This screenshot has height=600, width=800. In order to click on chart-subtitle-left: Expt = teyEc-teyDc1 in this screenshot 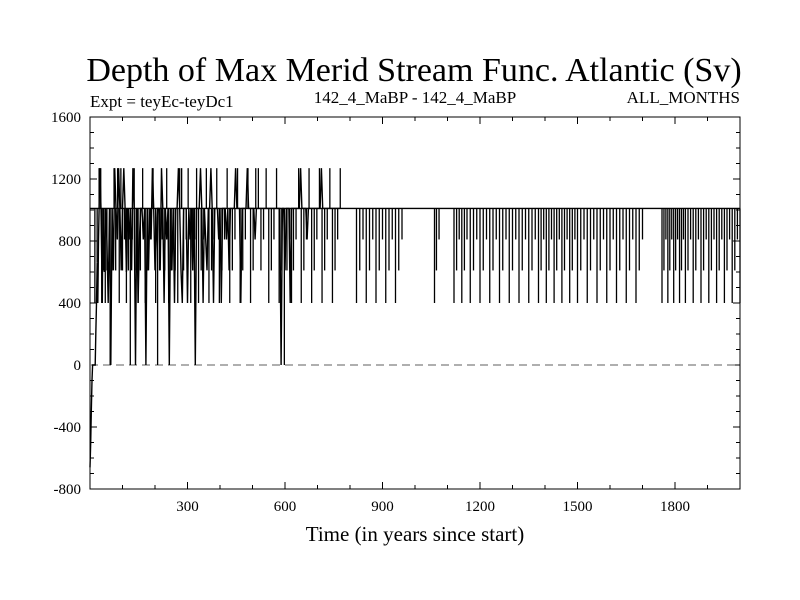, I will do `click(162, 101)`.